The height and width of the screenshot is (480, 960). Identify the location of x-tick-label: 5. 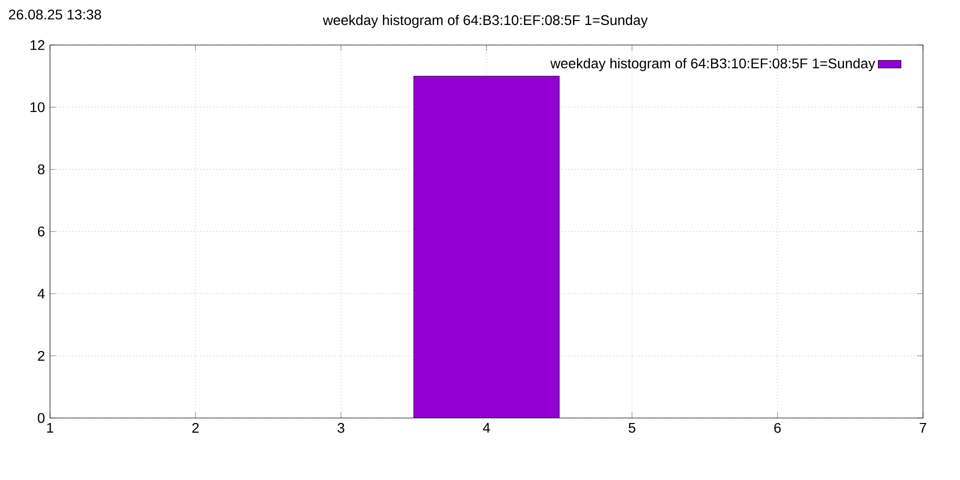
(632, 427).